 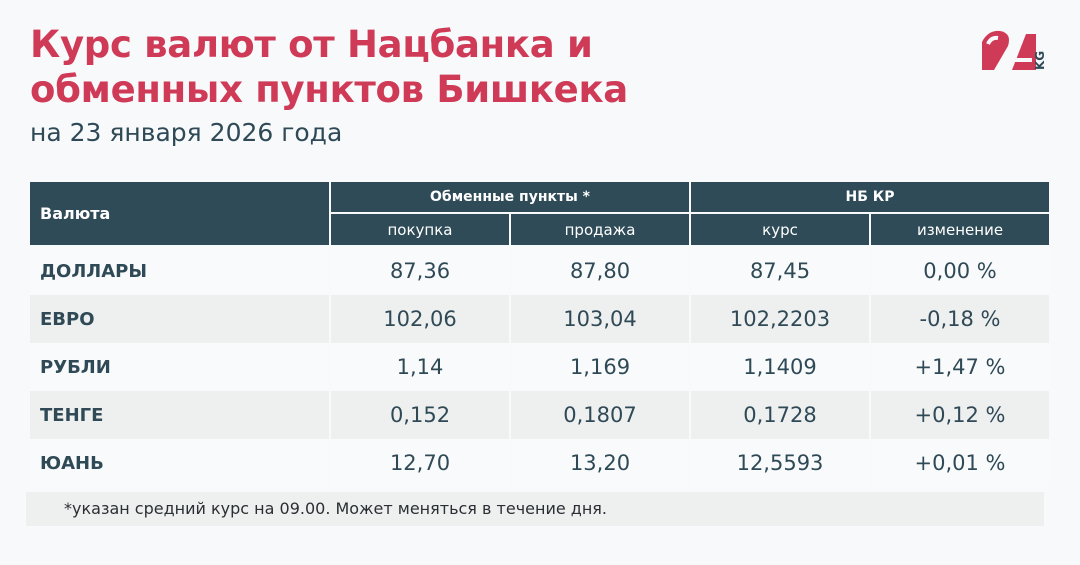 I want to click on table-row: ЕВРО 102,06 103,04 102,2203 -0,18 %, so click(x=540, y=319).